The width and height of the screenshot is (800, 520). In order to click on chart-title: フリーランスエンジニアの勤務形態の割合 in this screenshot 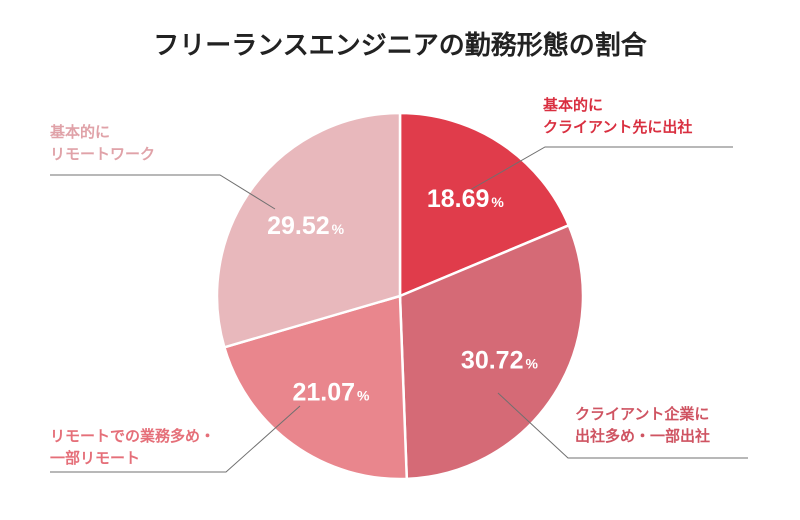, I will do `click(400, 45)`.